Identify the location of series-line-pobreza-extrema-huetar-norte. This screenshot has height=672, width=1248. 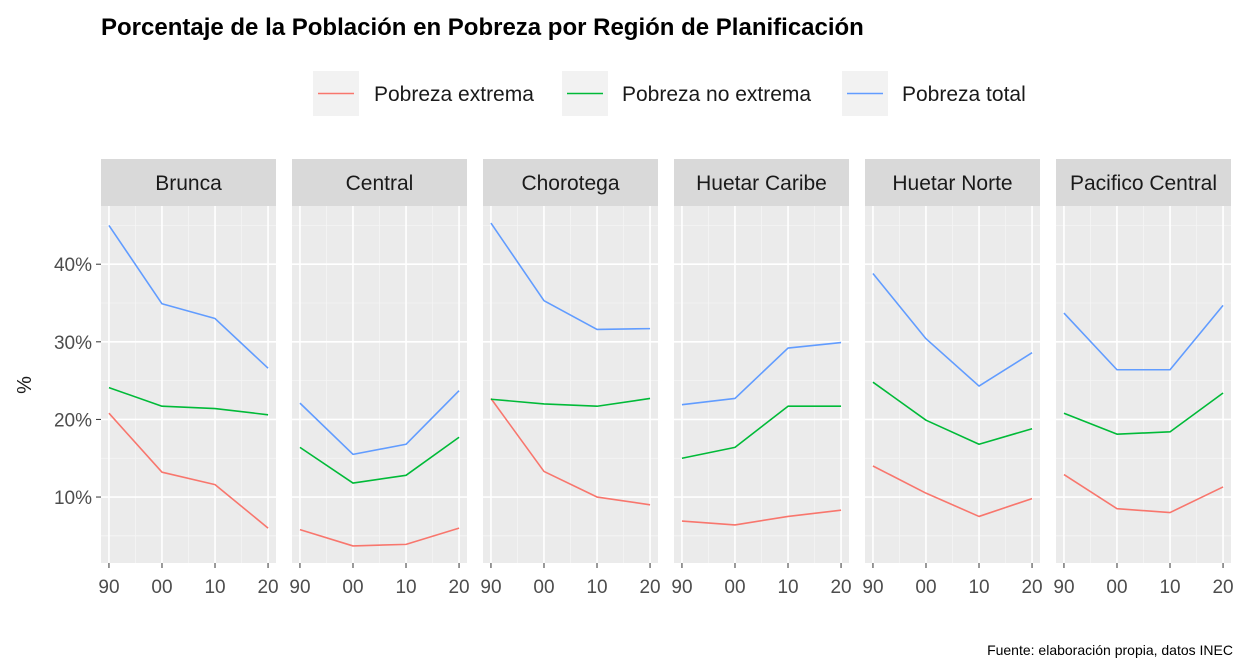
(952, 491).